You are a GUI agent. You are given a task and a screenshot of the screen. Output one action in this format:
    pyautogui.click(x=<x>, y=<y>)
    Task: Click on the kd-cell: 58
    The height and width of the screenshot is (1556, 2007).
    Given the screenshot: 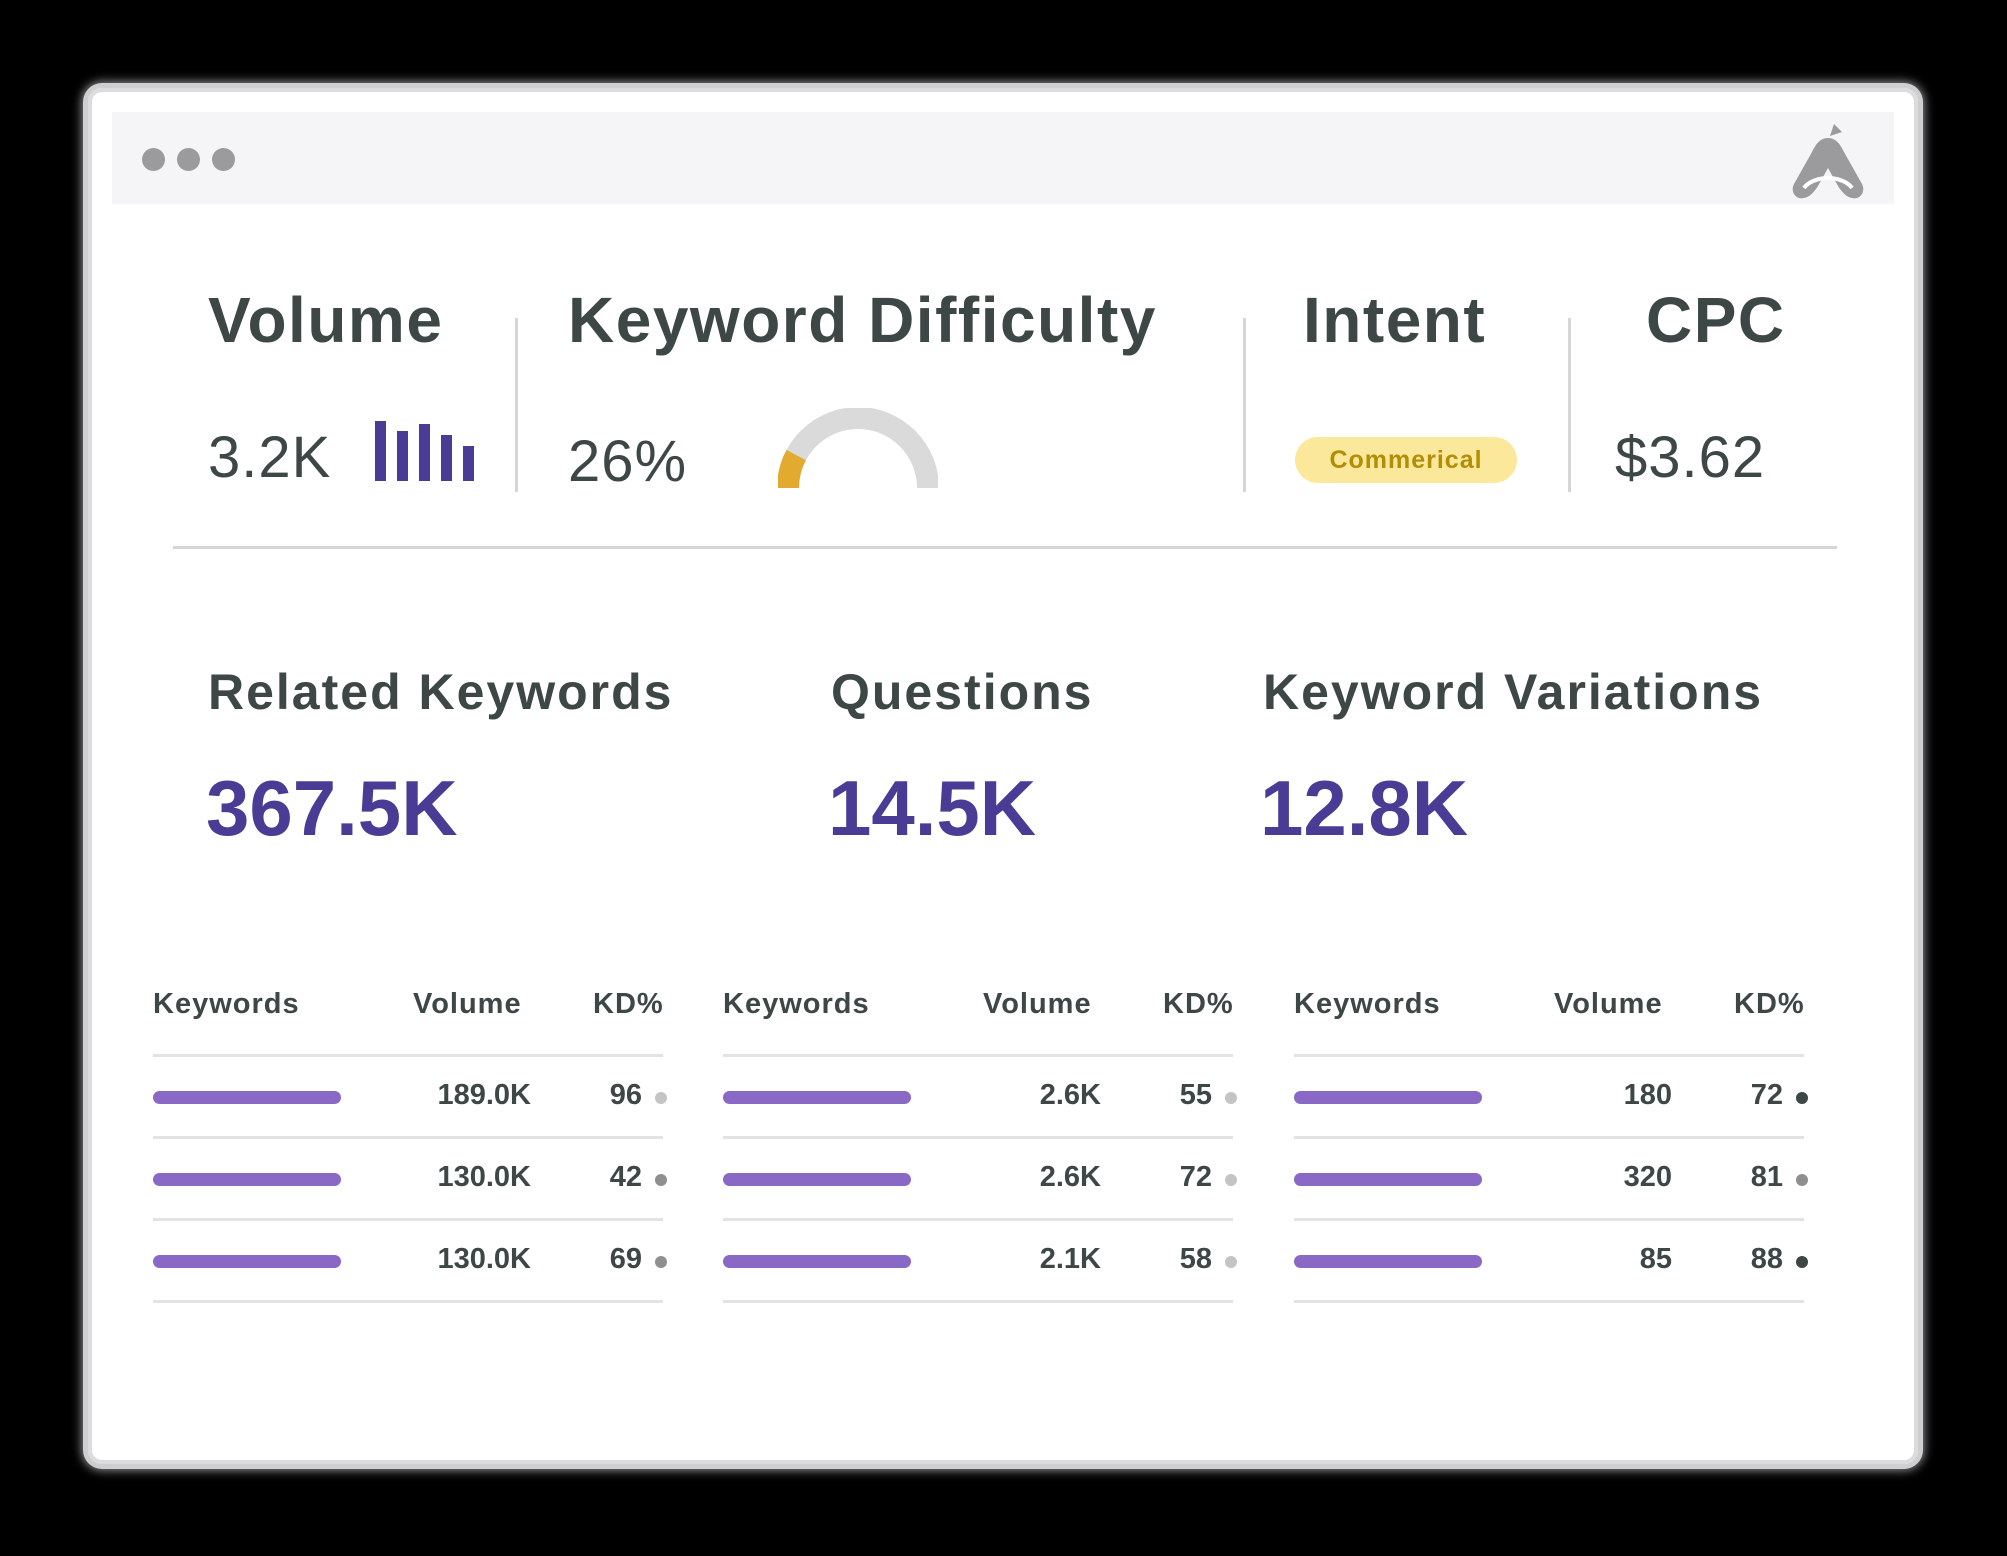 What is the action you would take?
    pyautogui.click(x=1195, y=1259)
    